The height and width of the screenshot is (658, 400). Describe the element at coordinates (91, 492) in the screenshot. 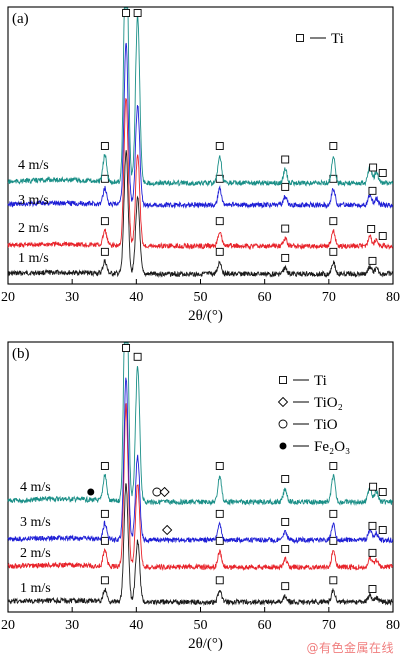

I see `phase-marker-dot` at that location.